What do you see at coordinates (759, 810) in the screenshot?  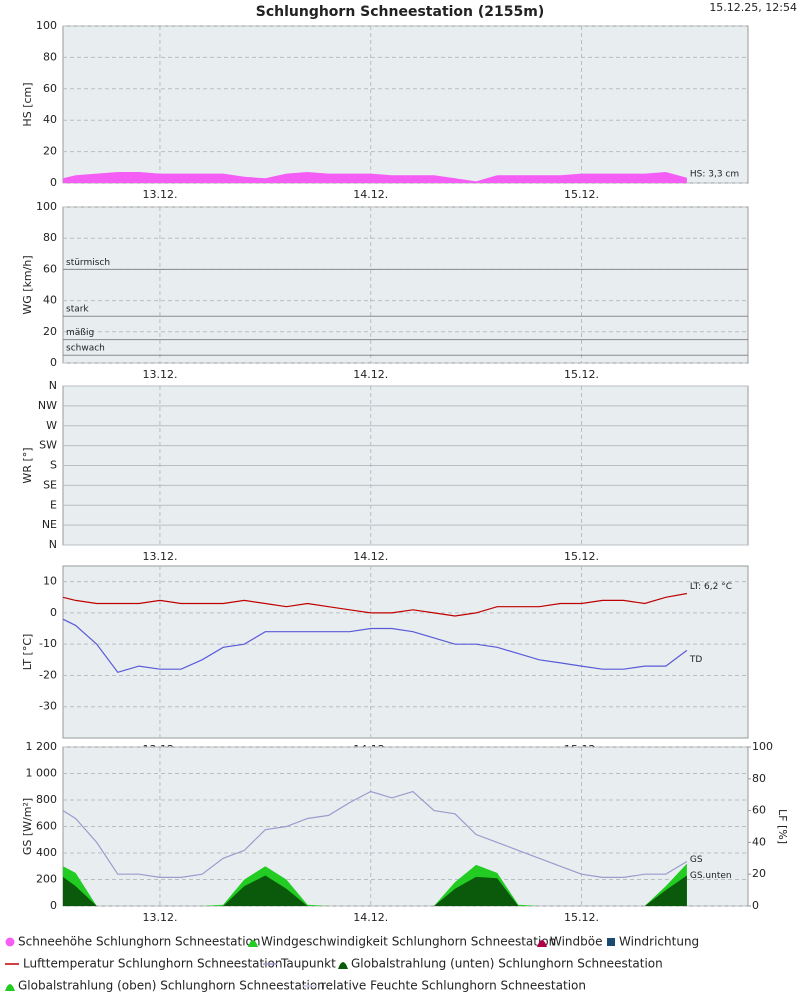 I see `y2-tick-label: 60` at bounding box center [759, 810].